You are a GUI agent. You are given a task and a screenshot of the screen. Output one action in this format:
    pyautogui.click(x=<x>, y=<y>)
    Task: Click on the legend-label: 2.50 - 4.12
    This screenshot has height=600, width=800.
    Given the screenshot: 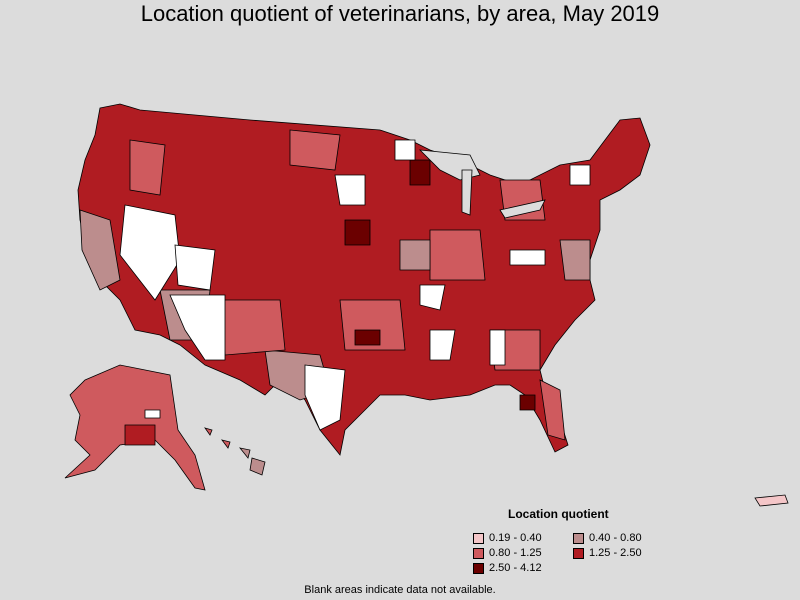 What is the action you would take?
    pyautogui.click(x=515, y=568)
    